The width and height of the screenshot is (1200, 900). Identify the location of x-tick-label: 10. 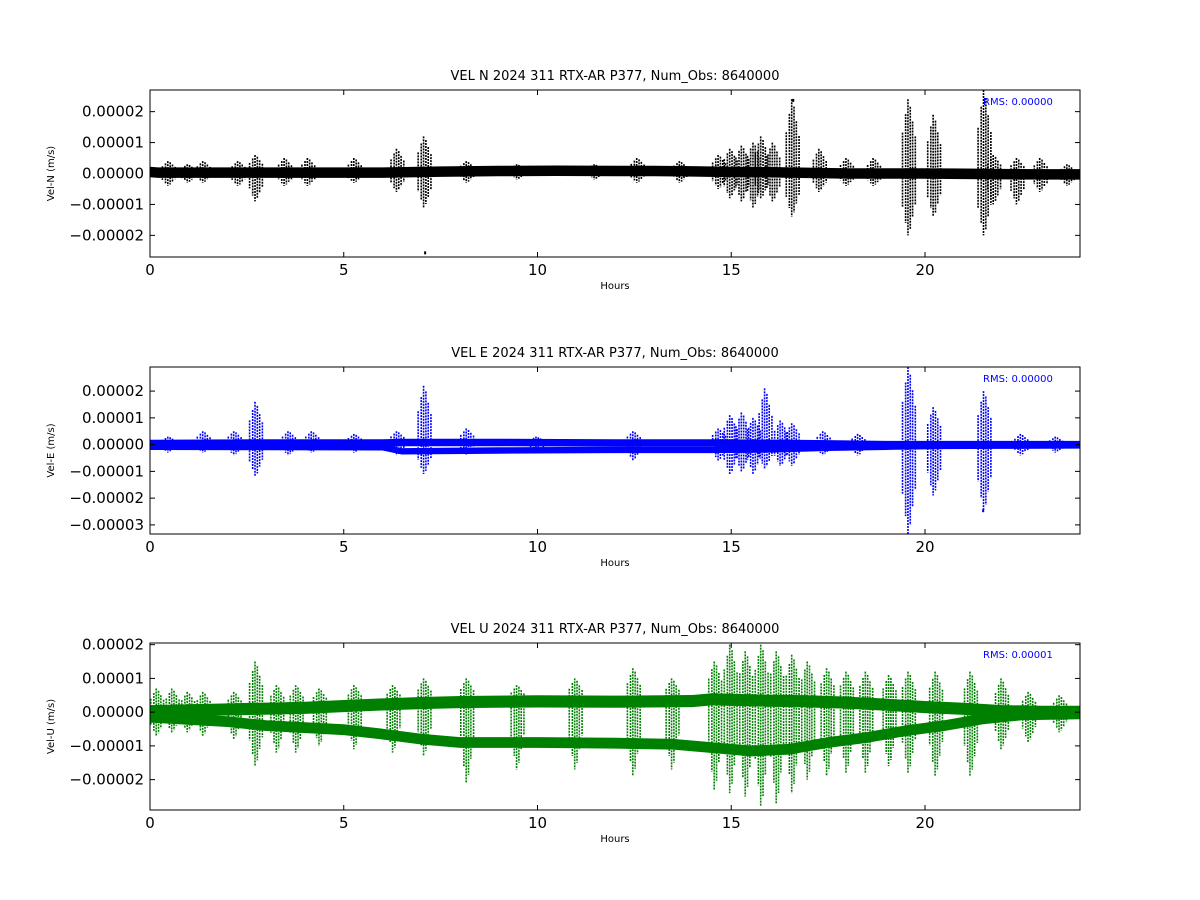
(537, 823).